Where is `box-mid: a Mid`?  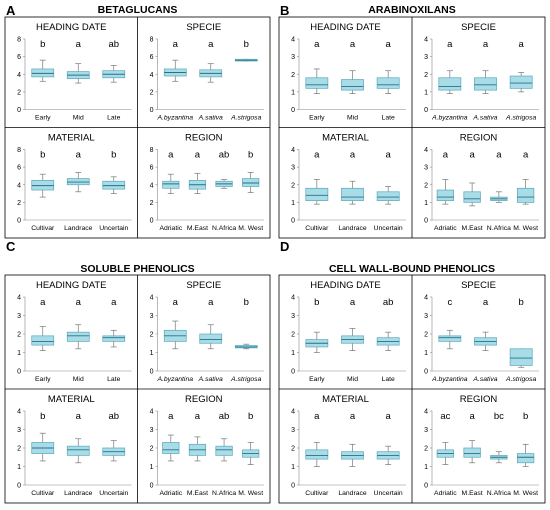 box-mid: a Mid is located at coordinates (78, 340).